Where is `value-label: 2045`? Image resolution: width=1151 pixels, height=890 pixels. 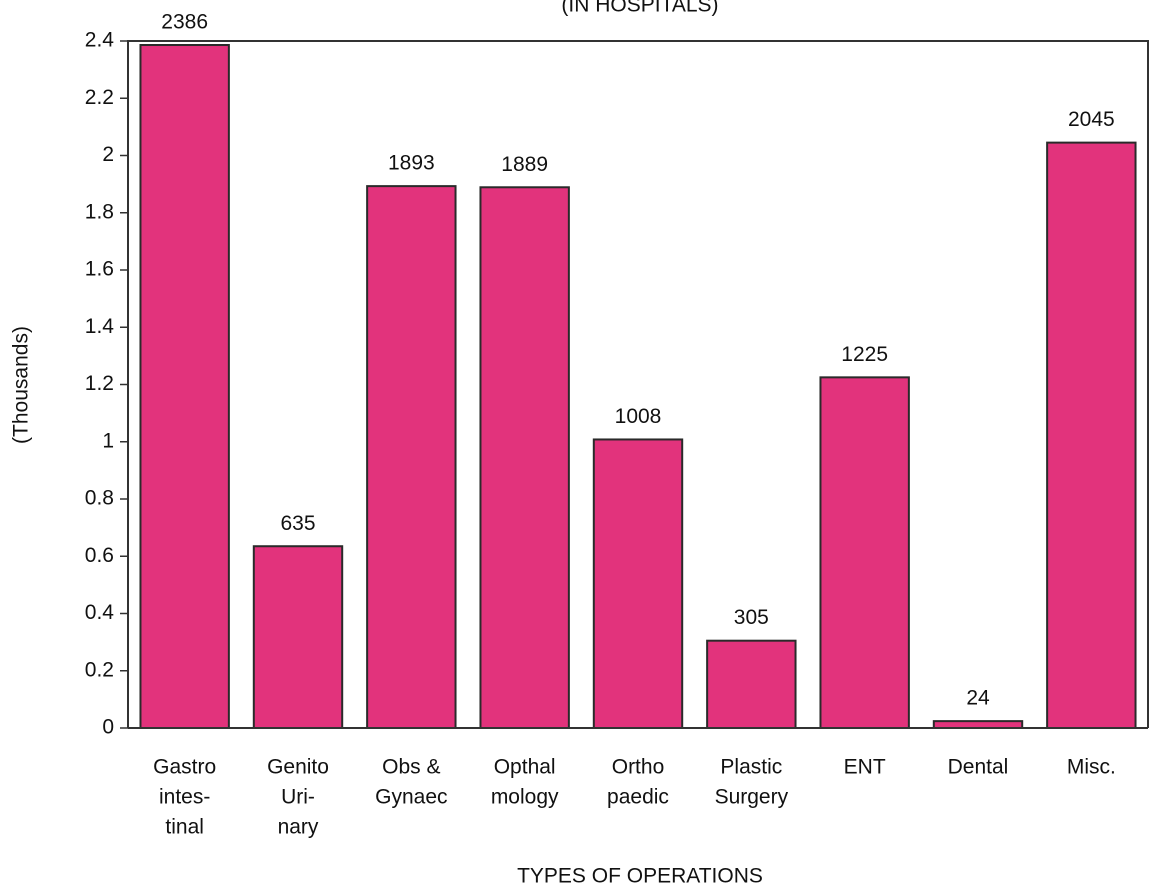 value-label: 2045 is located at coordinates (1091, 119).